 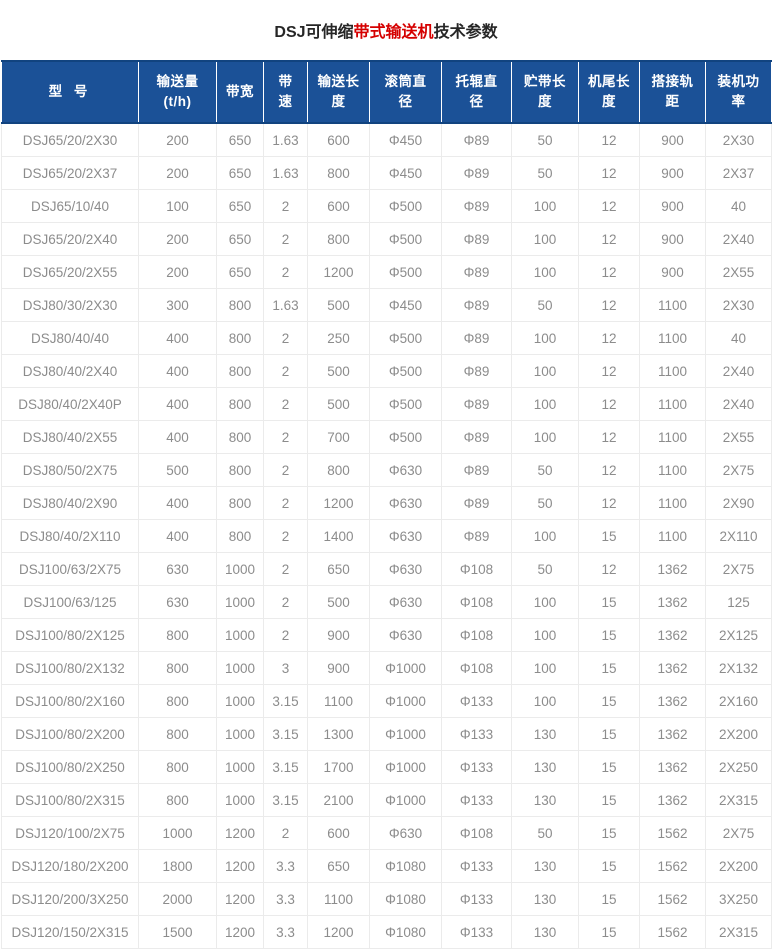 I want to click on cell-model: DSJ65/20/2X55, so click(x=70, y=272).